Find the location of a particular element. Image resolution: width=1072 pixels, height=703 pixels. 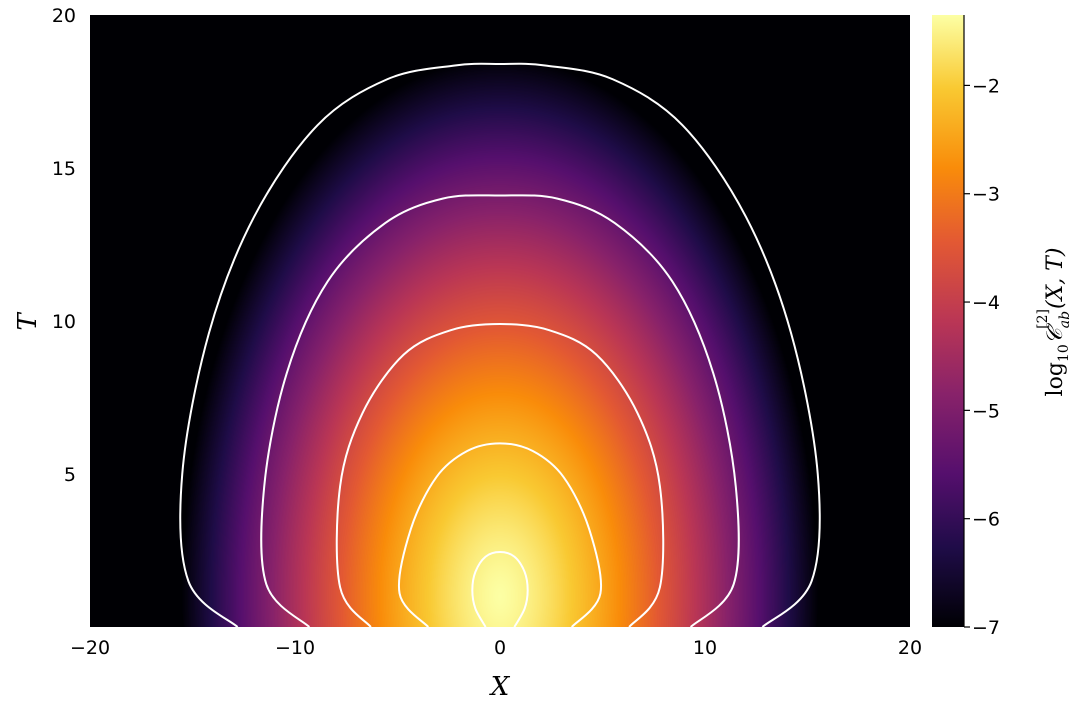

y-tick-label: 20 is located at coordinates (64, 16).